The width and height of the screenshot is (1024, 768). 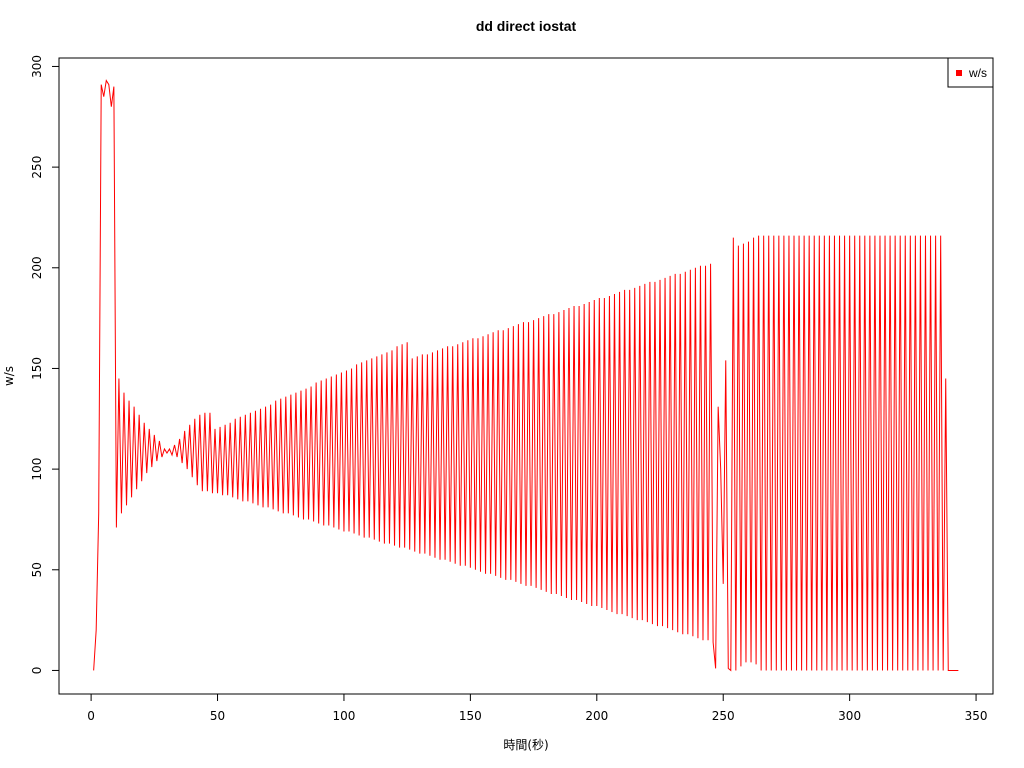 I want to click on x-tick-label: 50, so click(x=217, y=716).